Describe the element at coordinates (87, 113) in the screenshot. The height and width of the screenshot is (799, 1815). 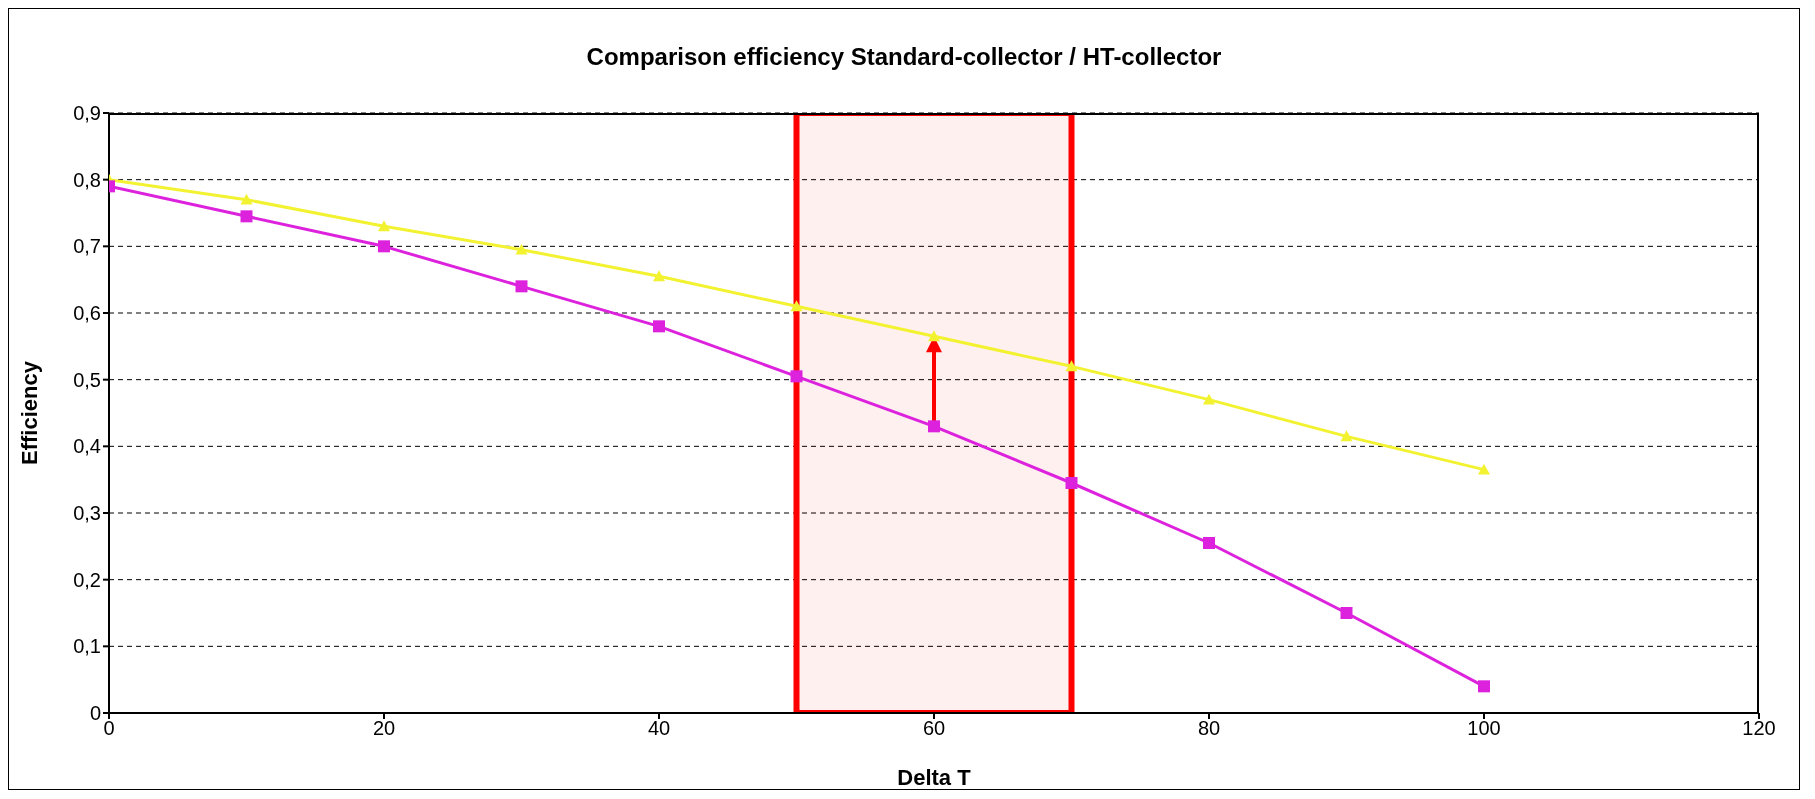
I see `y-tick-label: 0,9` at that location.